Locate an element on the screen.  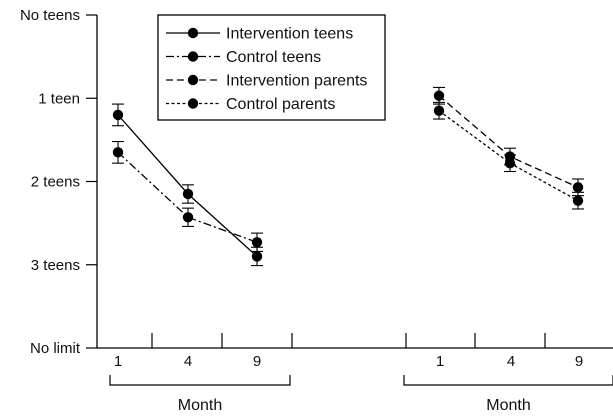
y-tick-label: 3 teens is located at coordinates (55, 265).